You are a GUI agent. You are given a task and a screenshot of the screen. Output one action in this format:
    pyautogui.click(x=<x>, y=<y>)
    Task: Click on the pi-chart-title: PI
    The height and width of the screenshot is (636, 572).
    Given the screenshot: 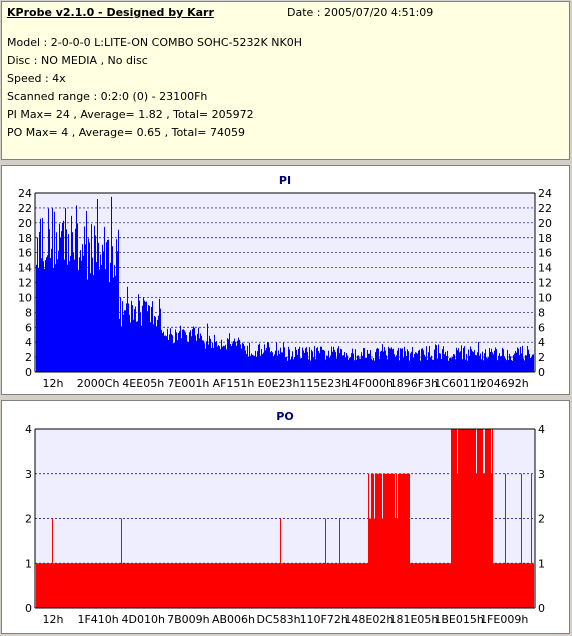 What is the action you would take?
    pyautogui.click(x=285, y=180)
    